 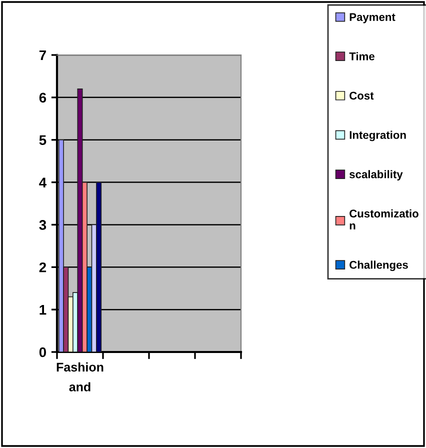 I want to click on legend-label: scalability, so click(x=376, y=175).